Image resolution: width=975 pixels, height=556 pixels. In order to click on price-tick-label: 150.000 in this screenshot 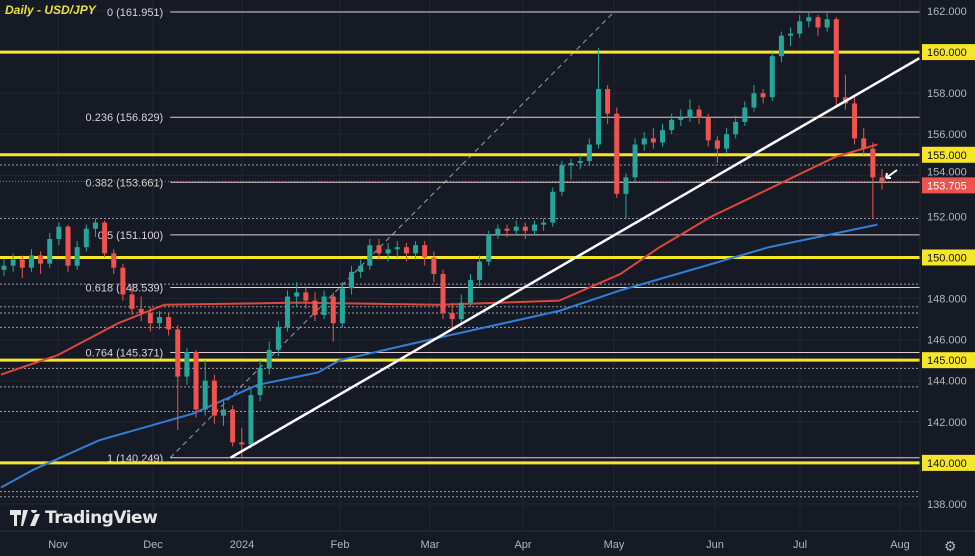, I will do `click(947, 258)`.